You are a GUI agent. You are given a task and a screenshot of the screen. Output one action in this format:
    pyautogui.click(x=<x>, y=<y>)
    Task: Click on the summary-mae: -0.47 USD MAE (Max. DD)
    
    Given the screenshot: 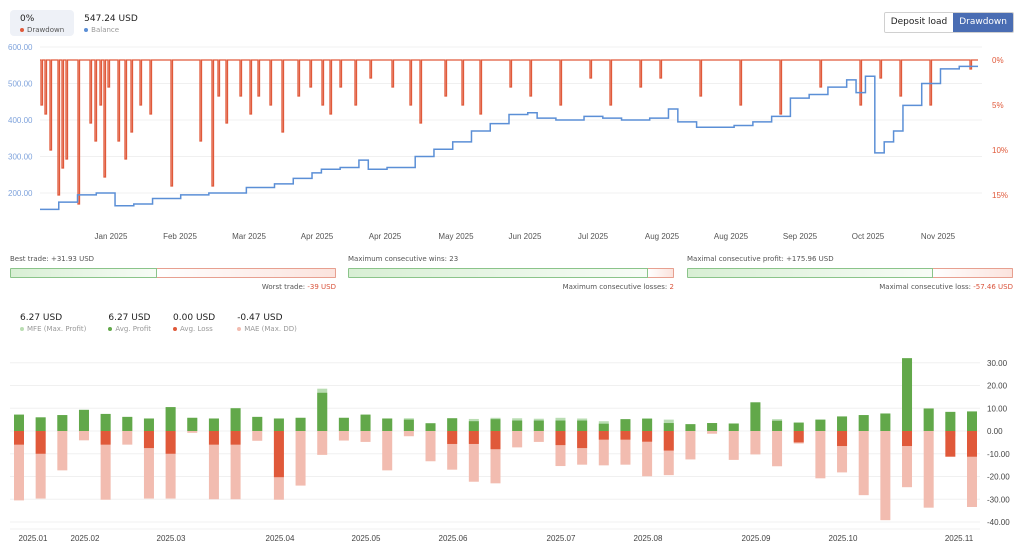 What is the action you would take?
    pyautogui.click(x=267, y=323)
    